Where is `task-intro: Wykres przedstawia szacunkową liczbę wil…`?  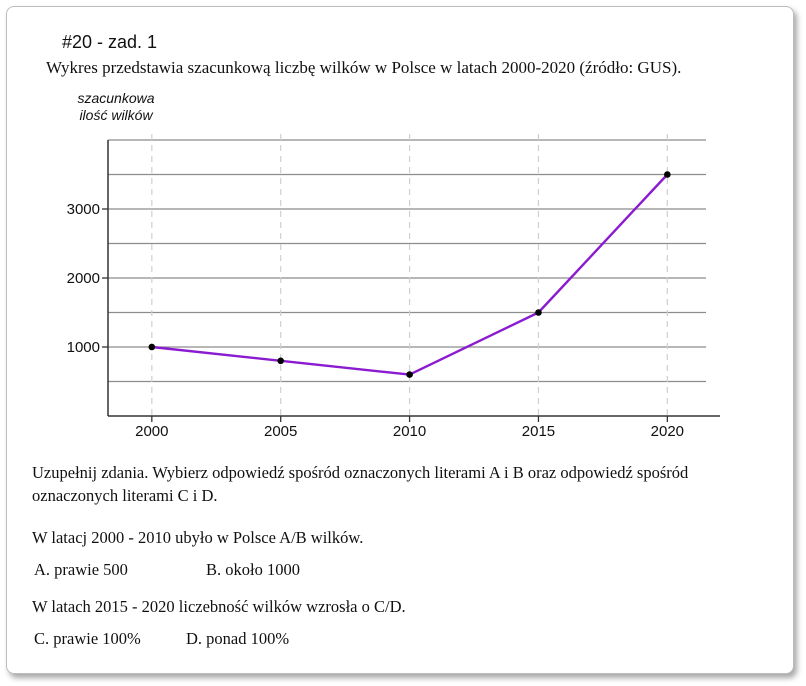 task-intro: Wykres przedstawia szacunkową liczbę wil… is located at coordinates (364, 67).